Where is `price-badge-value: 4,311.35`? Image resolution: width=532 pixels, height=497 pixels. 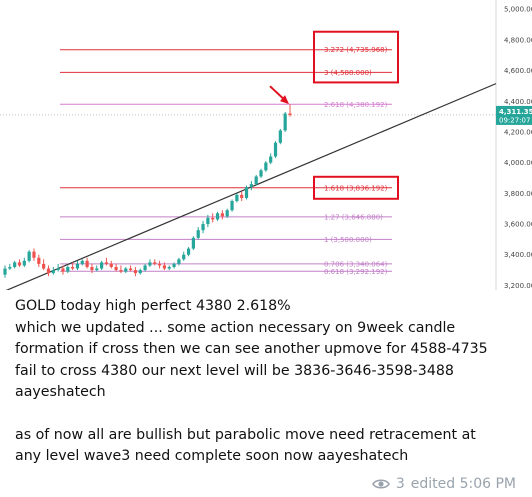 price-badge-value: 4,311.35 is located at coordinates (515, 112).